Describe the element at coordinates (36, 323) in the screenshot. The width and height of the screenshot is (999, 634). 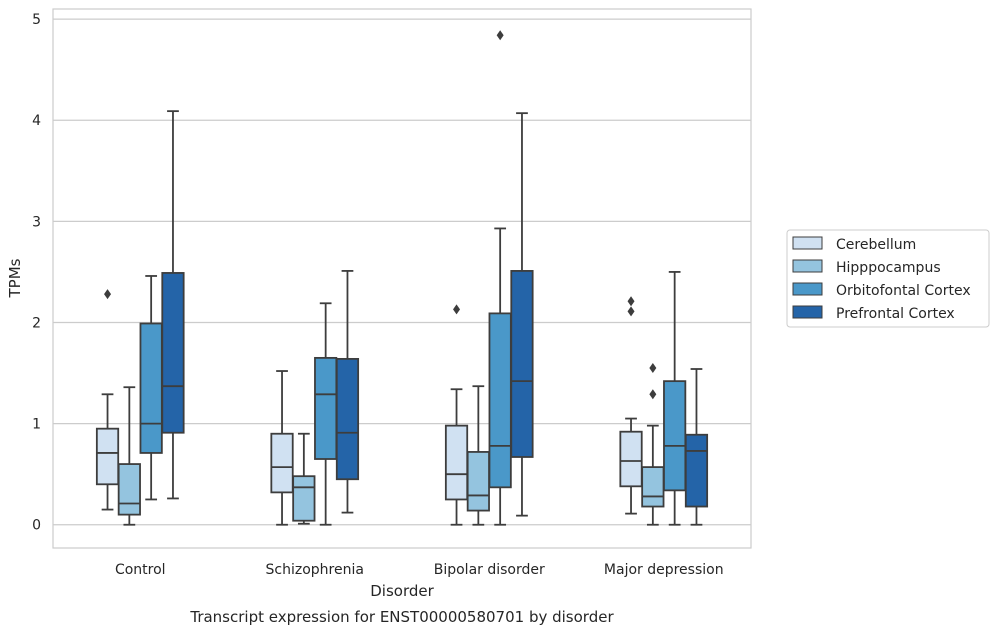
I see `y-tick-label: 2` at that location.